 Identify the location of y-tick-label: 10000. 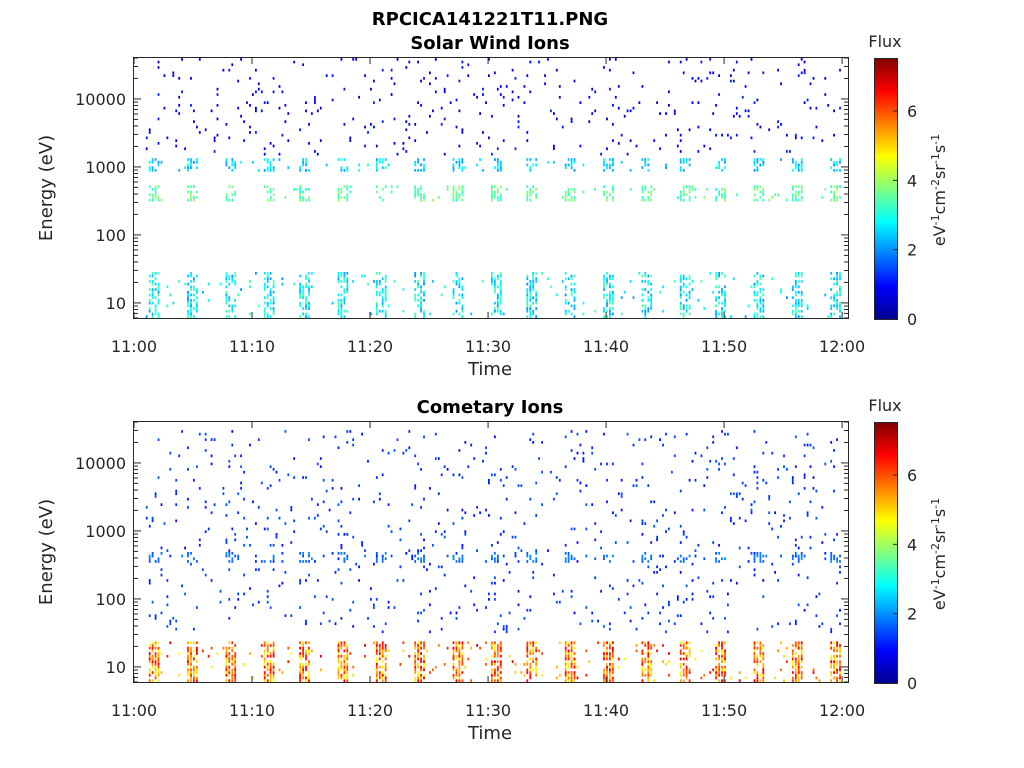
(100, 463).